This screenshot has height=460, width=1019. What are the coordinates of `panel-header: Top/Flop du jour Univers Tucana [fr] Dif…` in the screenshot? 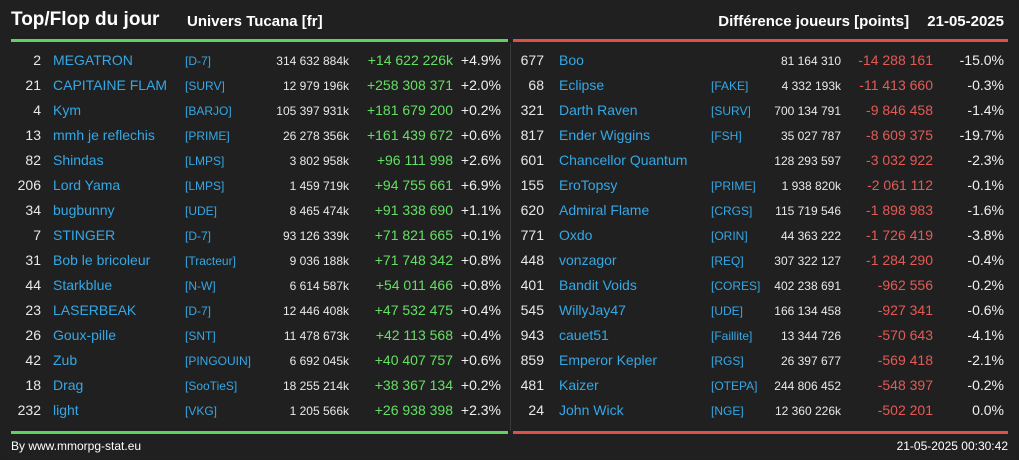 It's located at (509, 20).